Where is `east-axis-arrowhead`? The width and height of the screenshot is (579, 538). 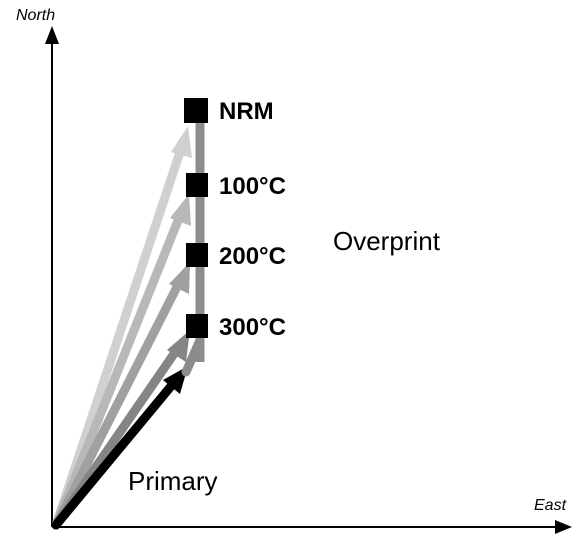 east-axis-arrowhead is located at coordinates (563, 527).